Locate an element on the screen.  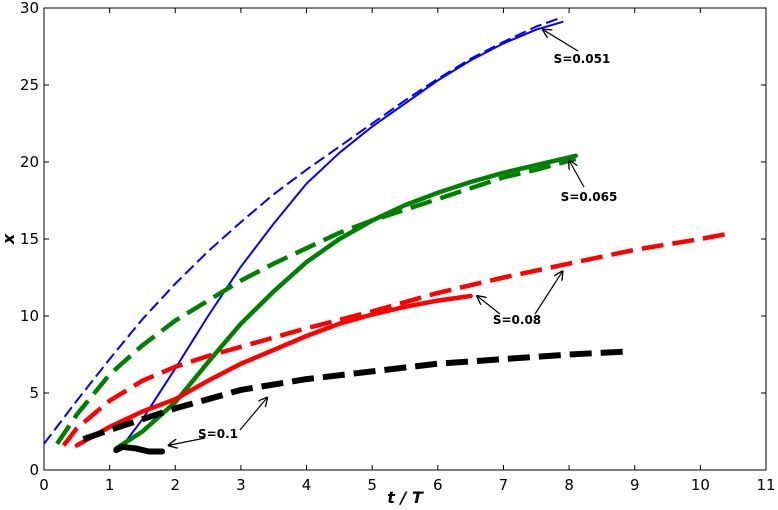
annotation-label: S=0.051 is located at coordinates (582, 59).